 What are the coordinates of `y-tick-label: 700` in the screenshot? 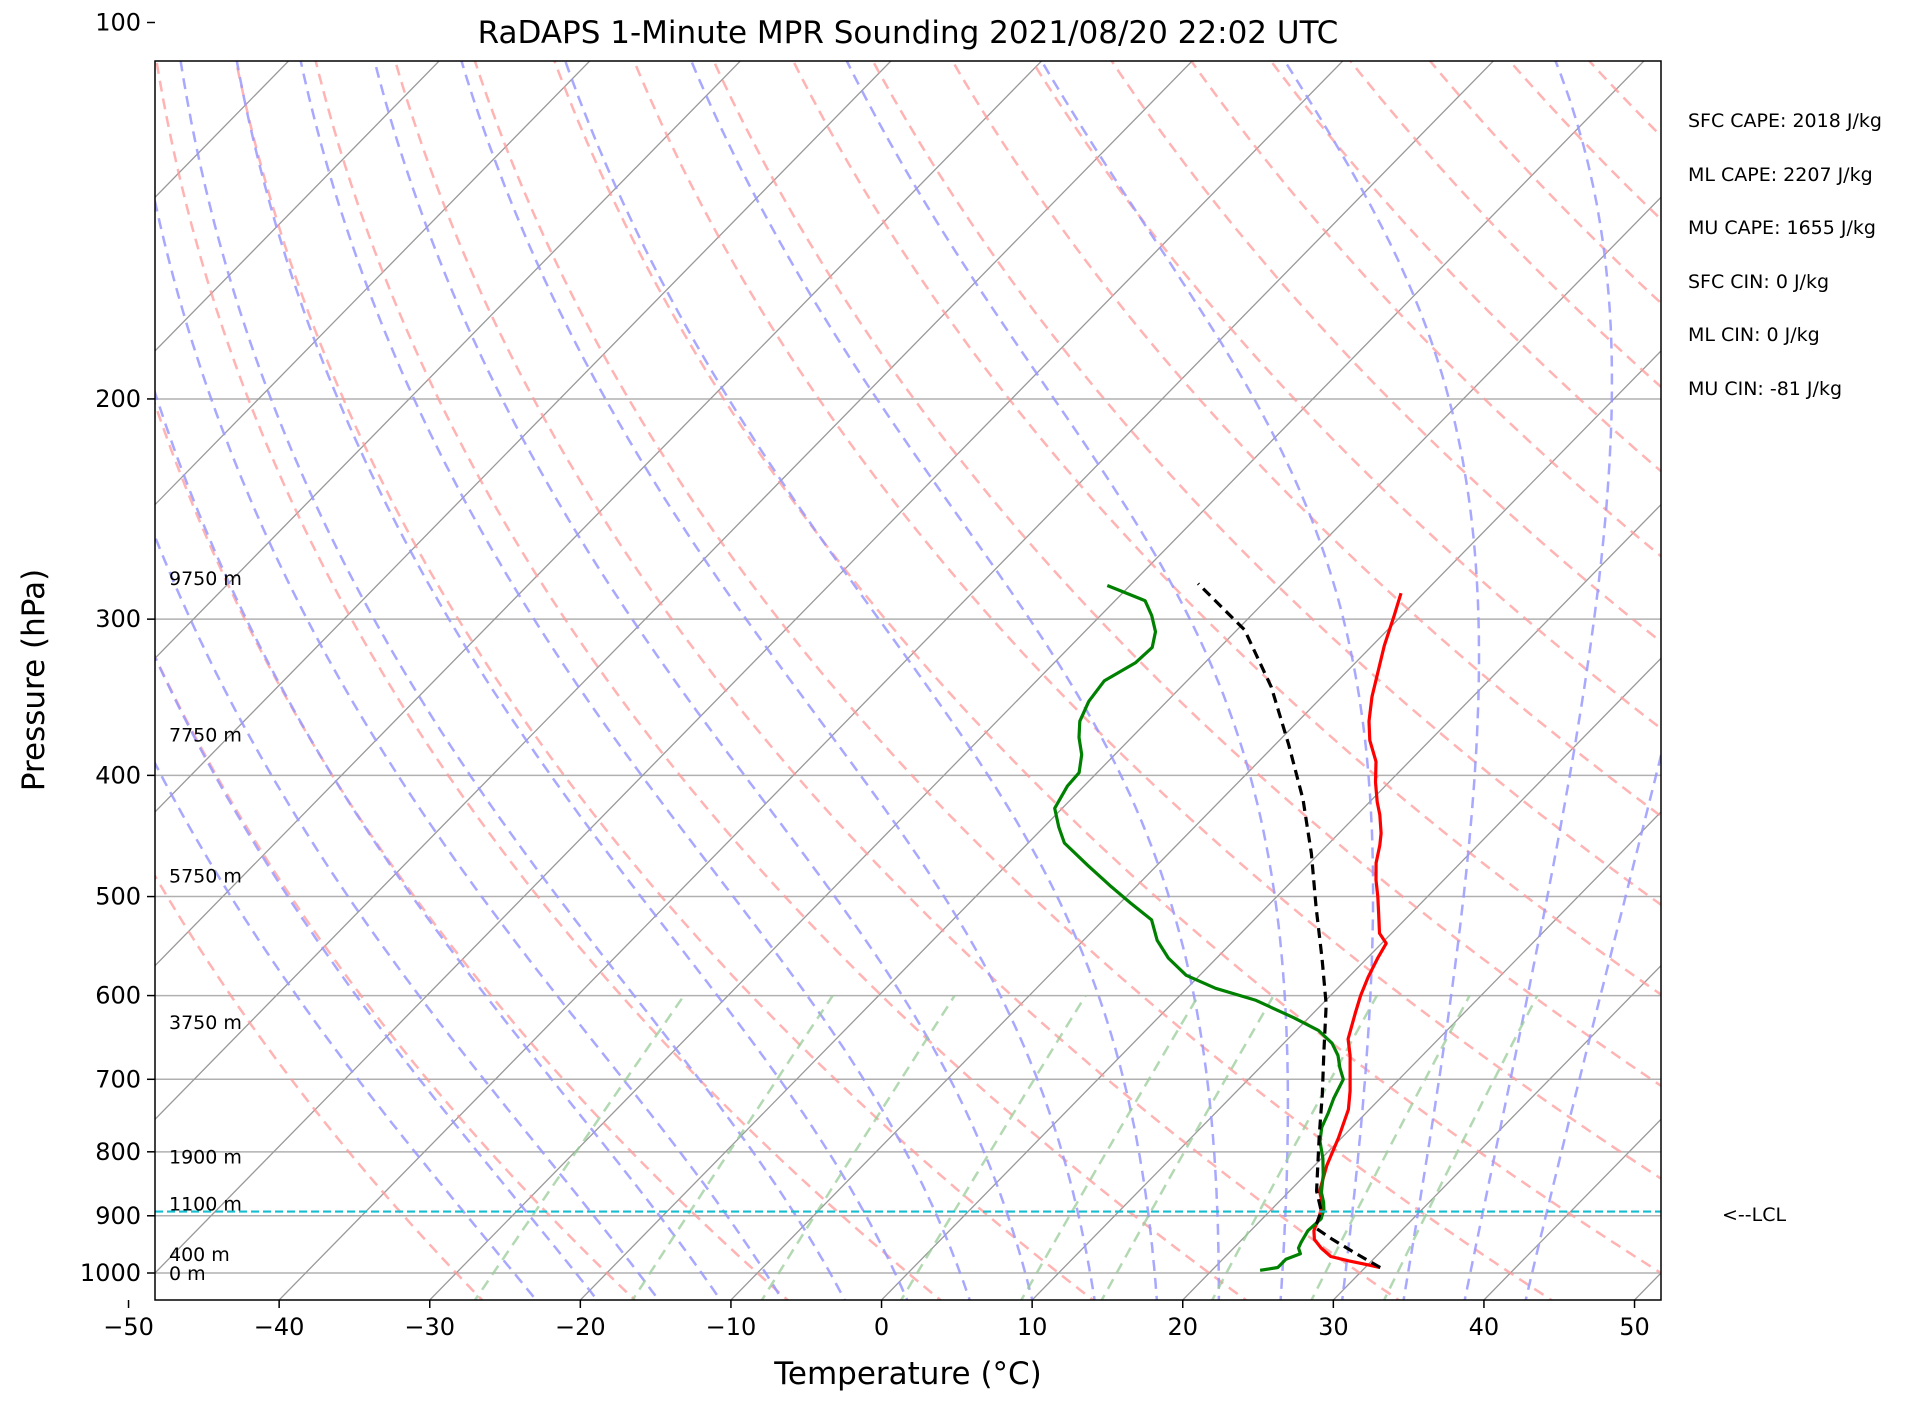 It's located at (118, 1079).